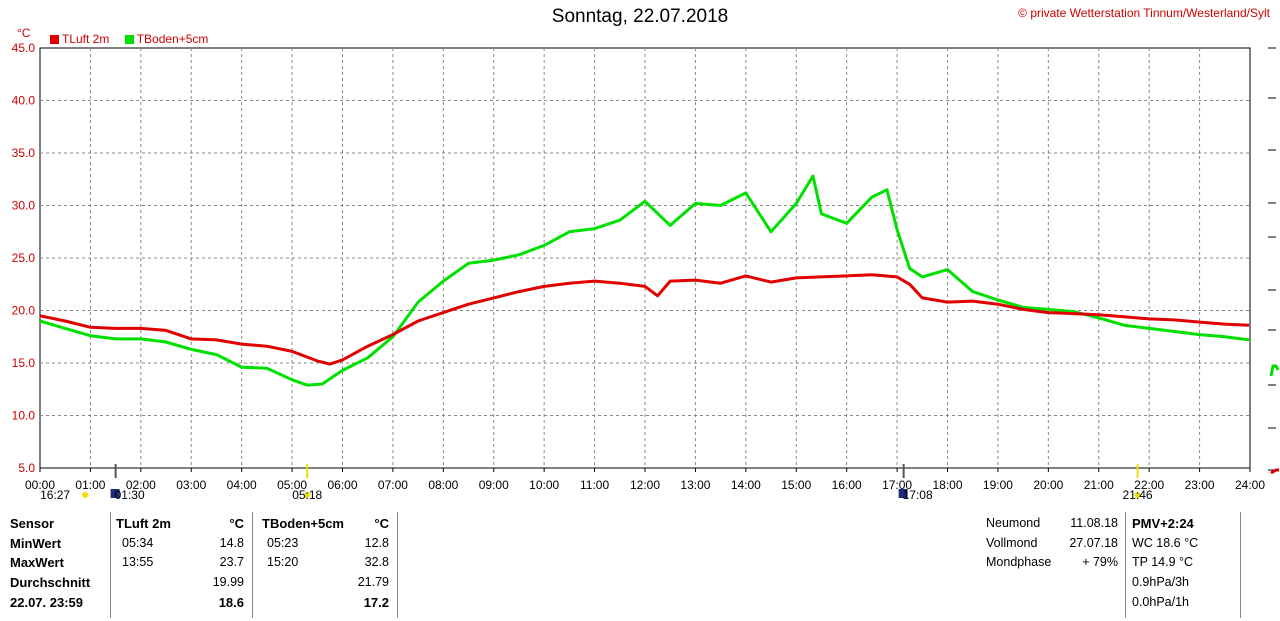  Describe the element at coordinates (393, 485) in the screenshot. I see `x-tick-label: 07:00` at that location.